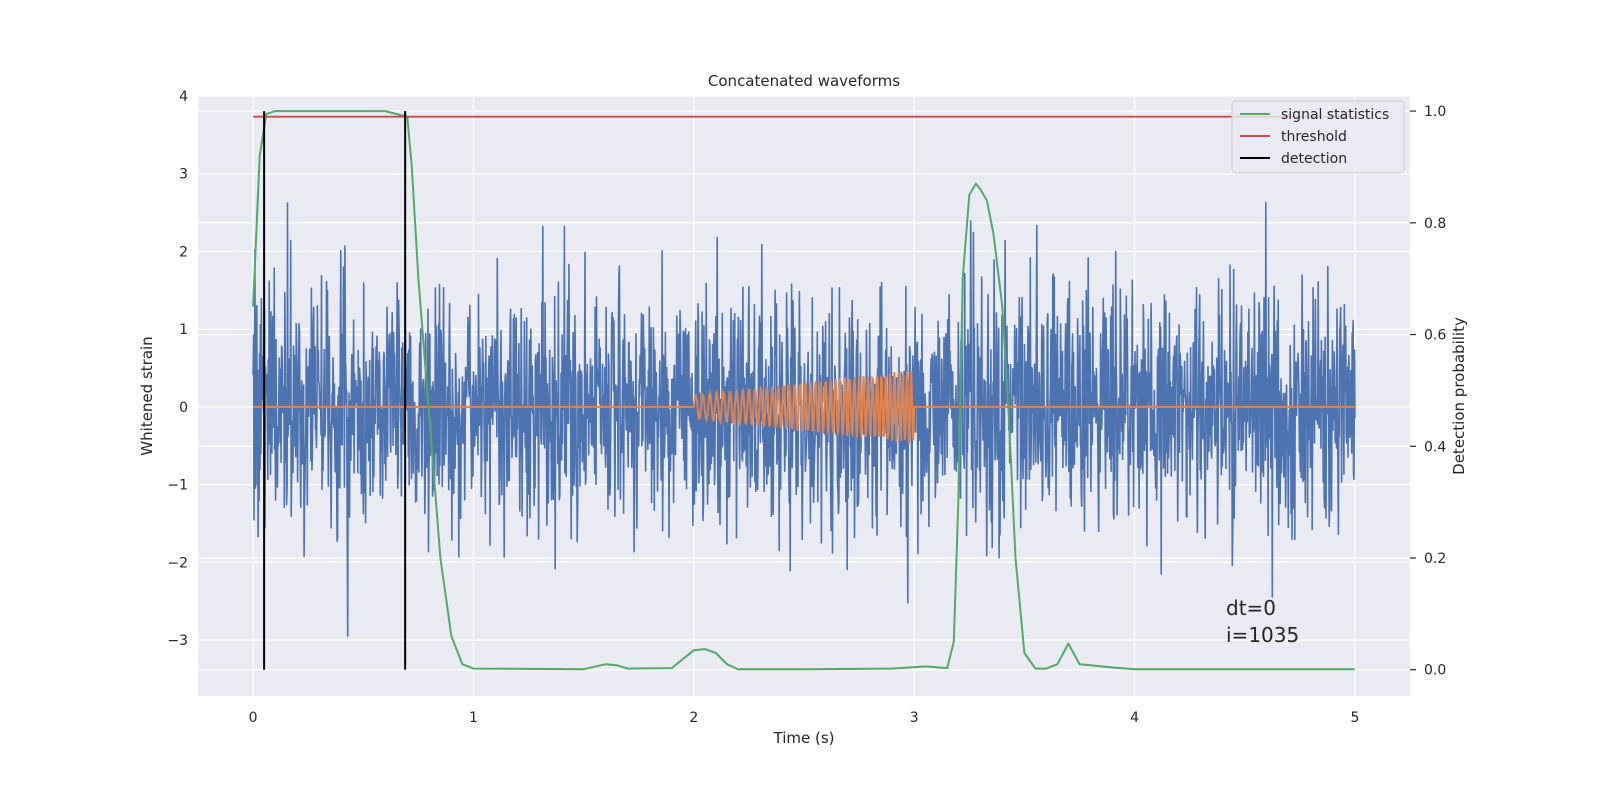 The height and width of the screenshot is (800, 1600). What do you see at coordinates (1435, 447) in the screenshot?
I see `y2-tick-label: 0.4` at bounding box center [1435, 447].